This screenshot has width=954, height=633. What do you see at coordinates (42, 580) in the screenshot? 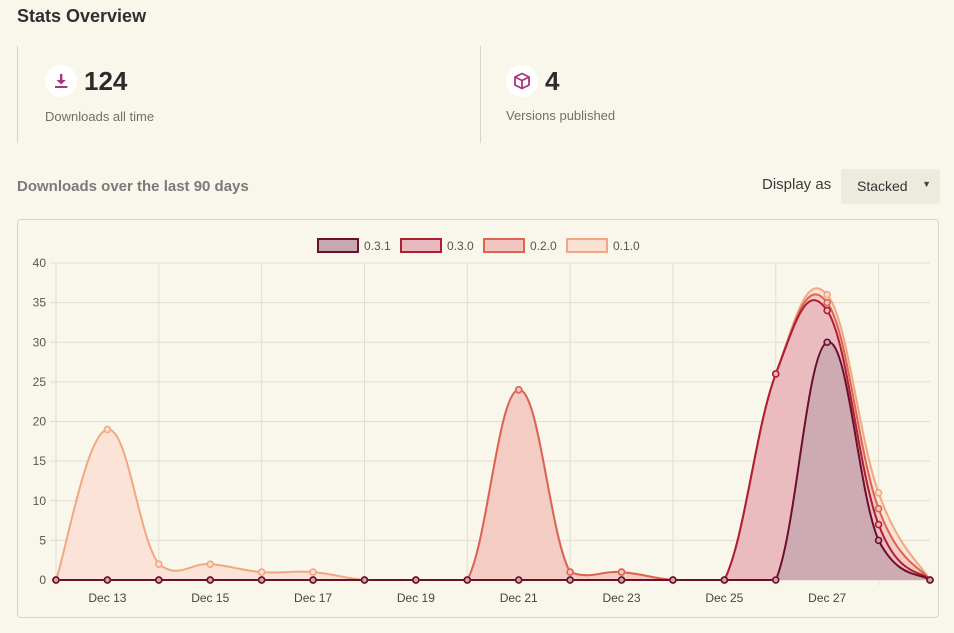
I see `y-tick-label: 0` at bounding box center [42, 580].